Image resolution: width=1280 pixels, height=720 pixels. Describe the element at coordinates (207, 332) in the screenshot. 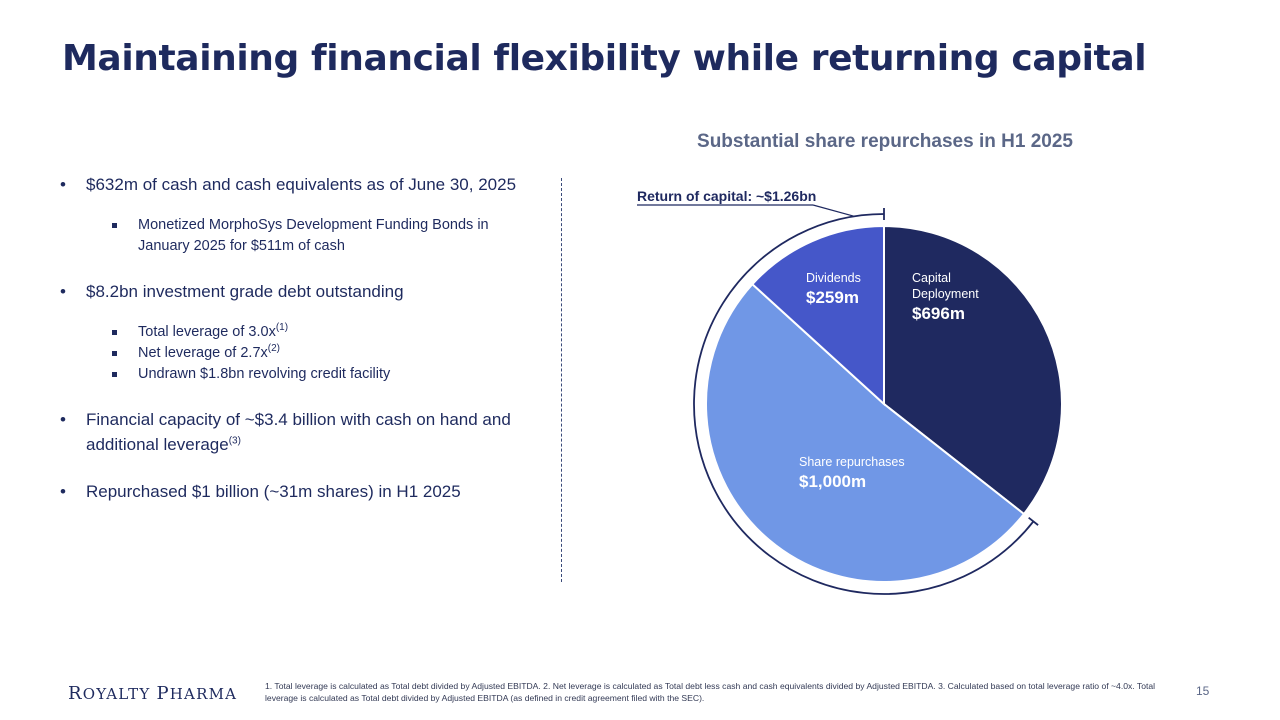

I see `total-leverage-text: Total leverage of 3.0x` at that location.